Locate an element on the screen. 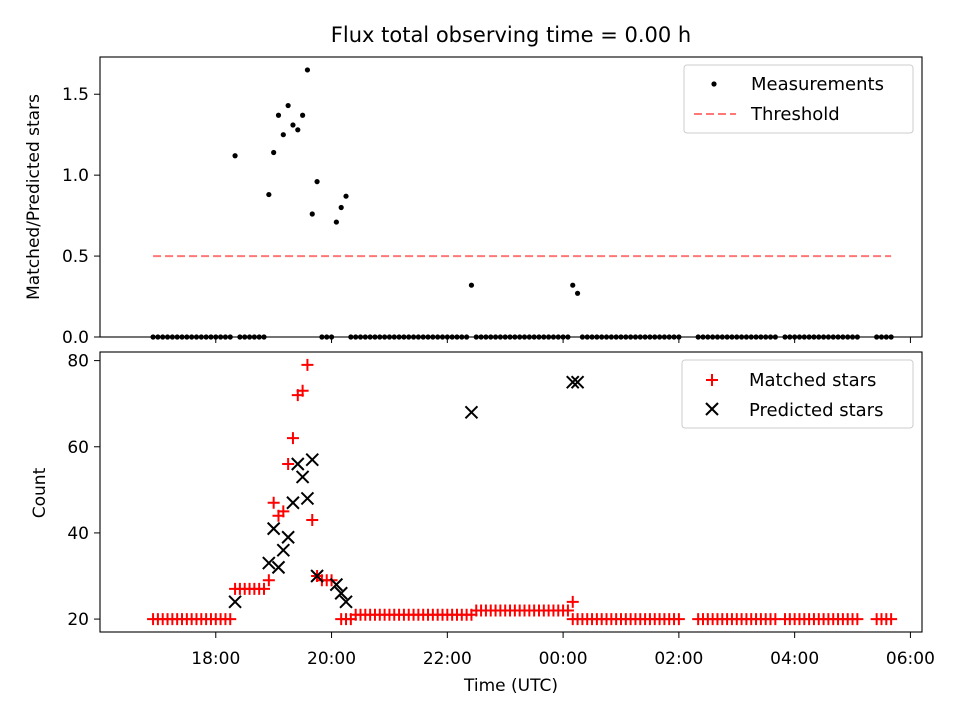 The width and height of the screenshot is (960, 720). top-y-axis-label: Matched/Predicted stars is located at coordinates (34, 197).